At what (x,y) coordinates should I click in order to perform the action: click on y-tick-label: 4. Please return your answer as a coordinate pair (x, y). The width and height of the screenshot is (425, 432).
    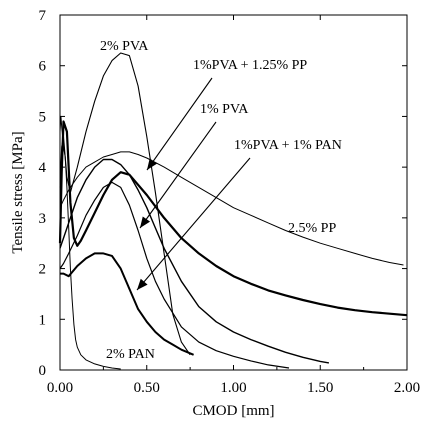
    Looking at the image, I should click on (43, 168).